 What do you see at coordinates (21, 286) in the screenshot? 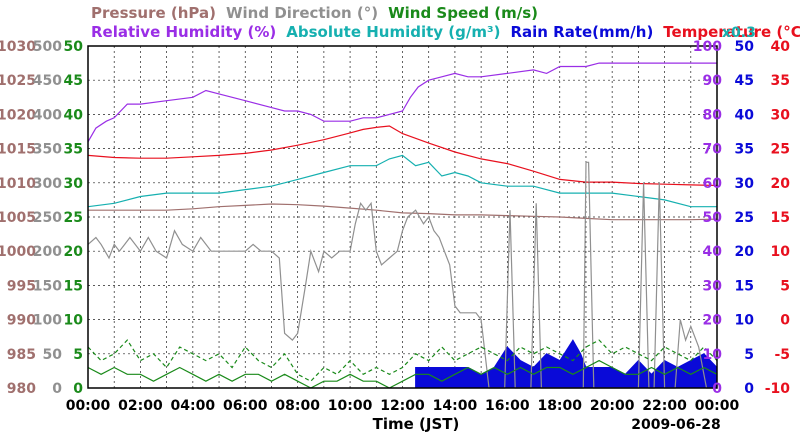
I see `left-tick-pressure: 995` at bounding box center [21, 286].